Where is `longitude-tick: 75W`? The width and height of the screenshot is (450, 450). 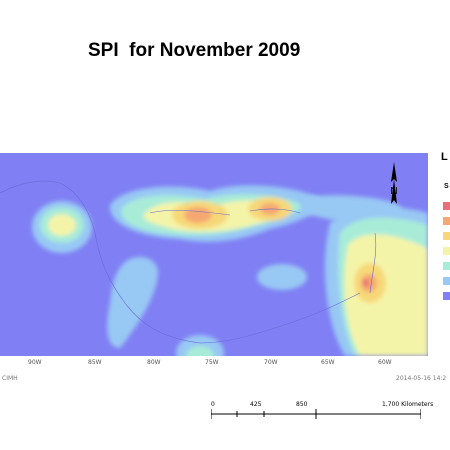
longitude-tick: 75W is located at coordinates (212, 362).